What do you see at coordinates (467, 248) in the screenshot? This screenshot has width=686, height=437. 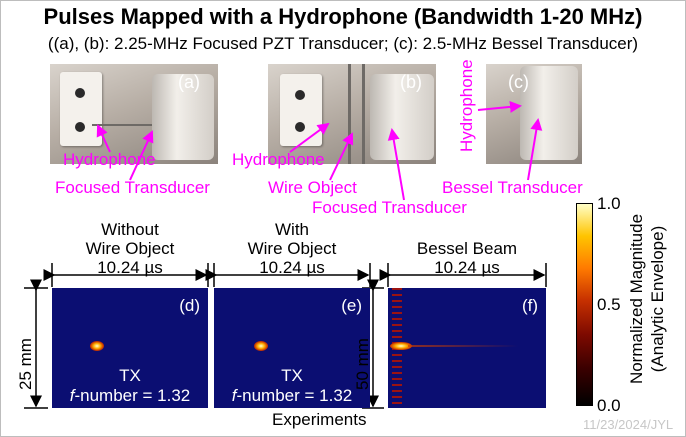 I see `header-f-line1: Bessel Beam` at bounding box center [467, 248].